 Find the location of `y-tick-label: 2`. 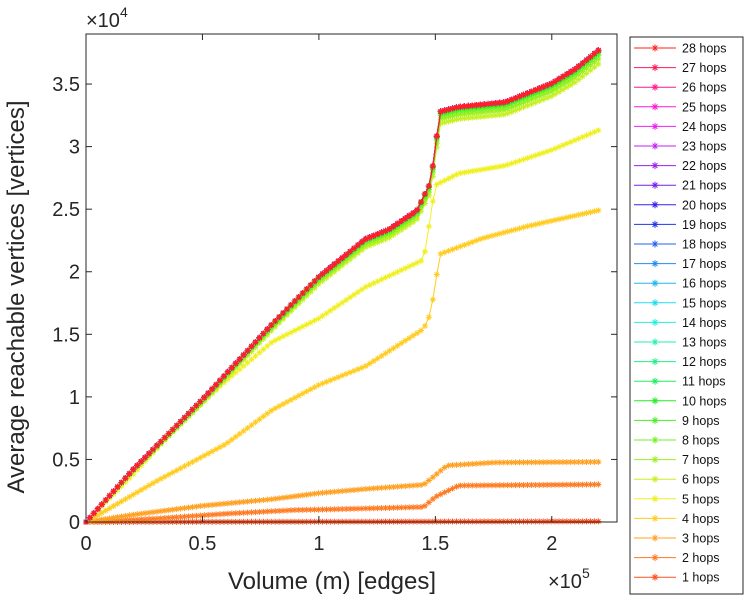

y-tick-label: 2 is located at coordinates (74, 273).